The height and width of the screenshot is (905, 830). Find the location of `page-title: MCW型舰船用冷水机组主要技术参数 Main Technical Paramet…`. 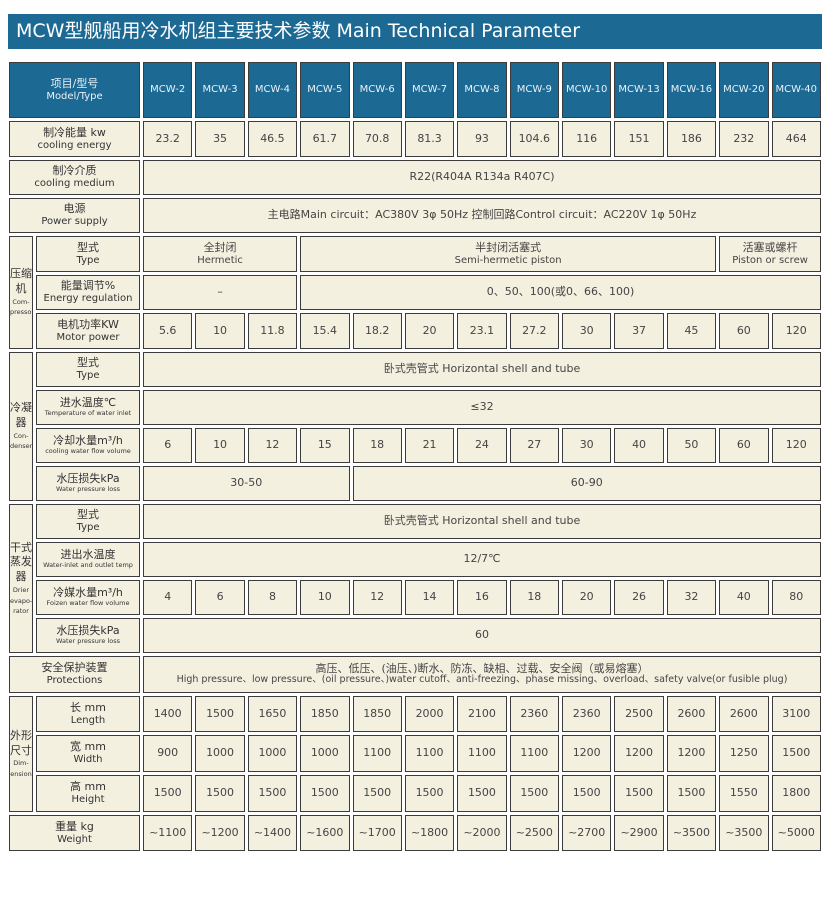

page-title: MCW型舰船用冷水机组主要技术参数 Main Technical Paramet… is located at coordinates (415, 31).